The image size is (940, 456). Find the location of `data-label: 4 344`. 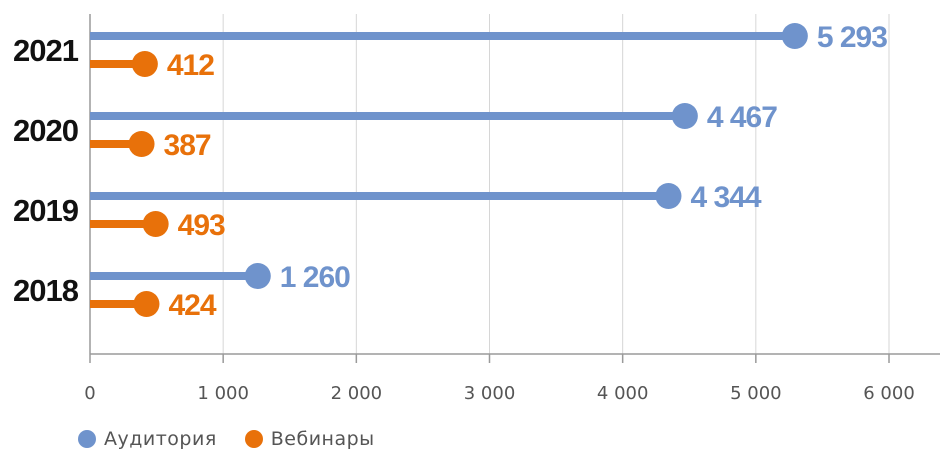

data-label: 4 344 is located at coordinates (725, 197).